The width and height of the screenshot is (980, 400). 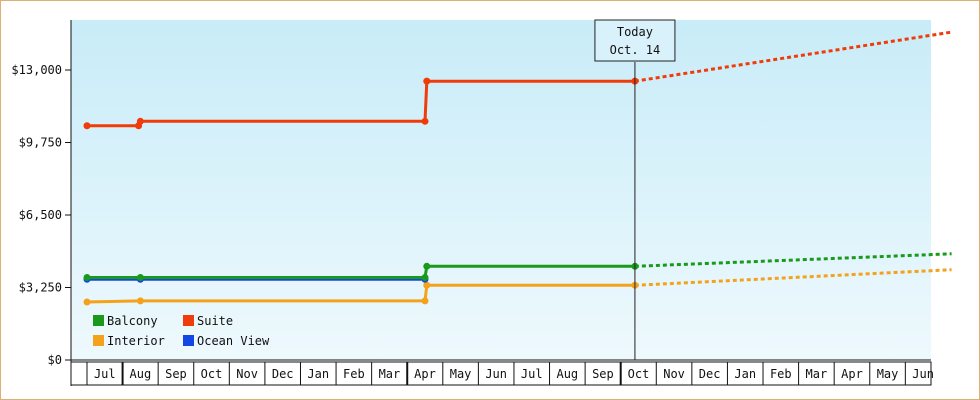 What do you see at coordinates (98, 340) in the screenshot?
I see `legend-swatch-interior` at bounding box center [98, 340].